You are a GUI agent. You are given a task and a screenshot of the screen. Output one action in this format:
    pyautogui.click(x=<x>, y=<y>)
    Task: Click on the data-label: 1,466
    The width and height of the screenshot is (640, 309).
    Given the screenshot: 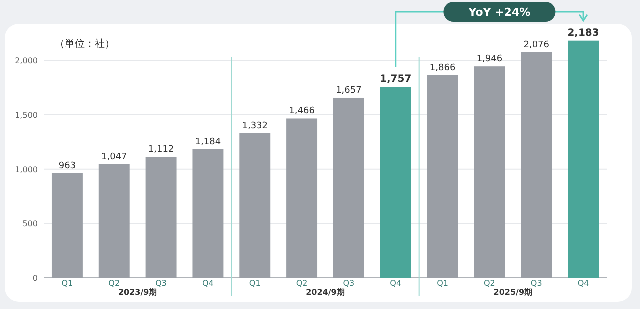 What is the action you would take?
    pyautogui.click(x=302, y=111)
    